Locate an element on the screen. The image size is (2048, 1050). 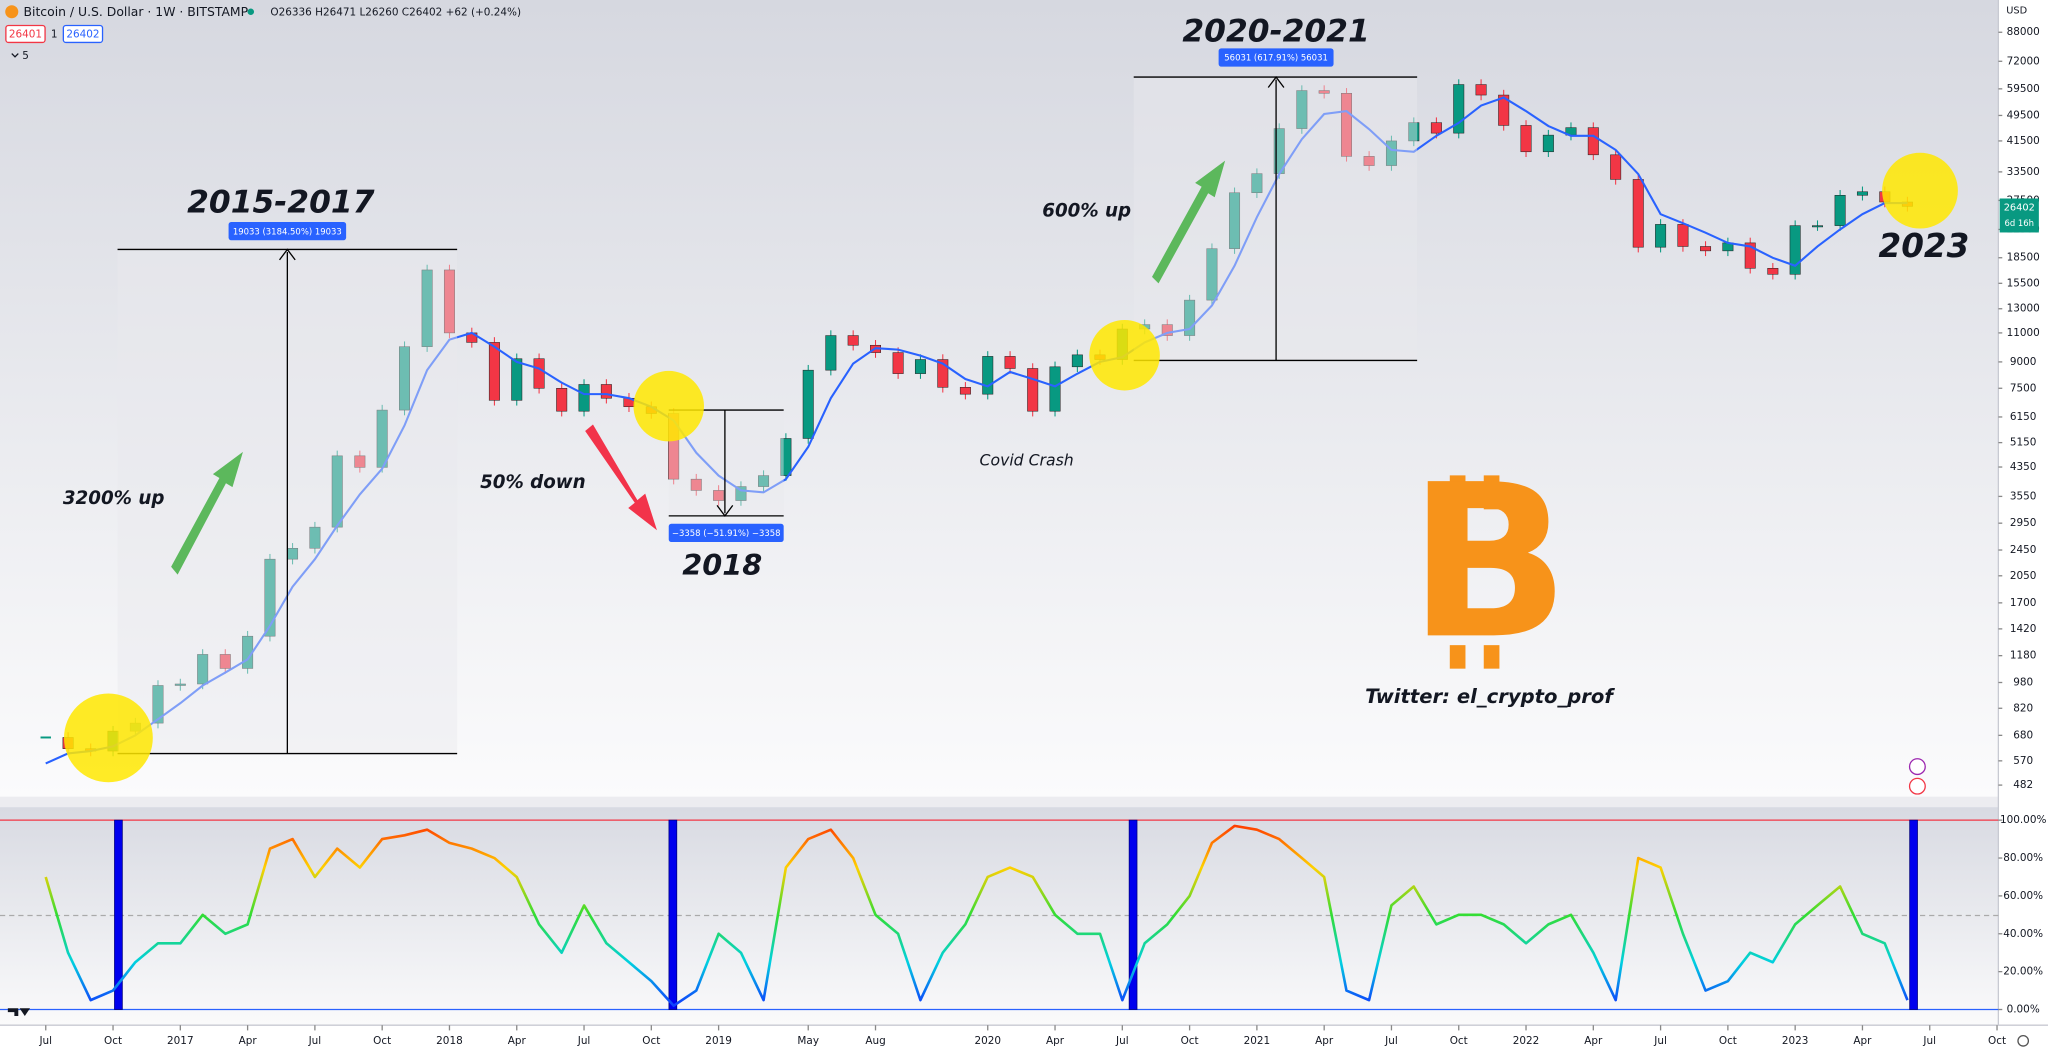
y-tick-label: 1700 is located at coordinates (2023, 603).